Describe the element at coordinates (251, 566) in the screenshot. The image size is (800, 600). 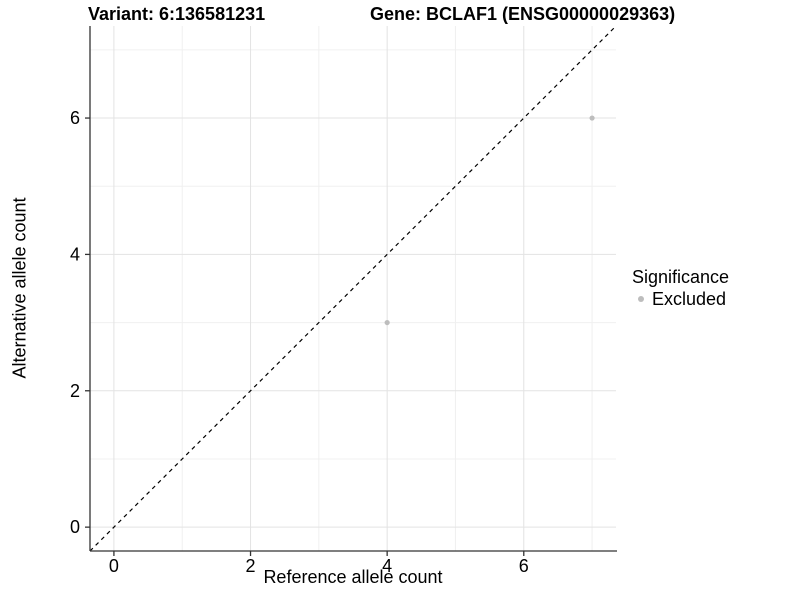
I see `x-tick-label: 2` at that location.